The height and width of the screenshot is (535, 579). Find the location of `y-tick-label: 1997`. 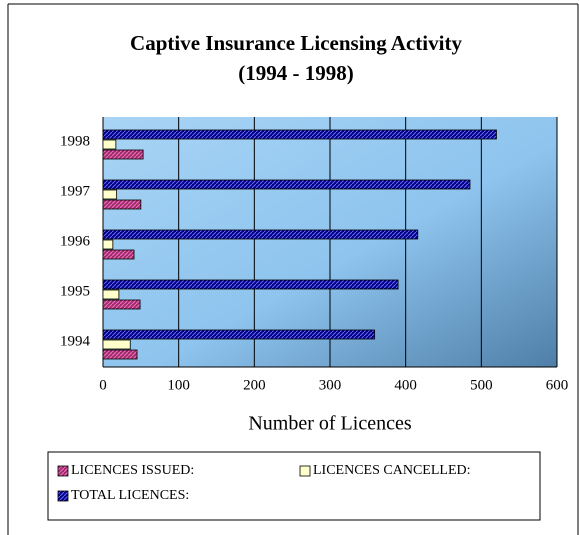

y-tick-label: 1997 is located at coordinates (75, 191).